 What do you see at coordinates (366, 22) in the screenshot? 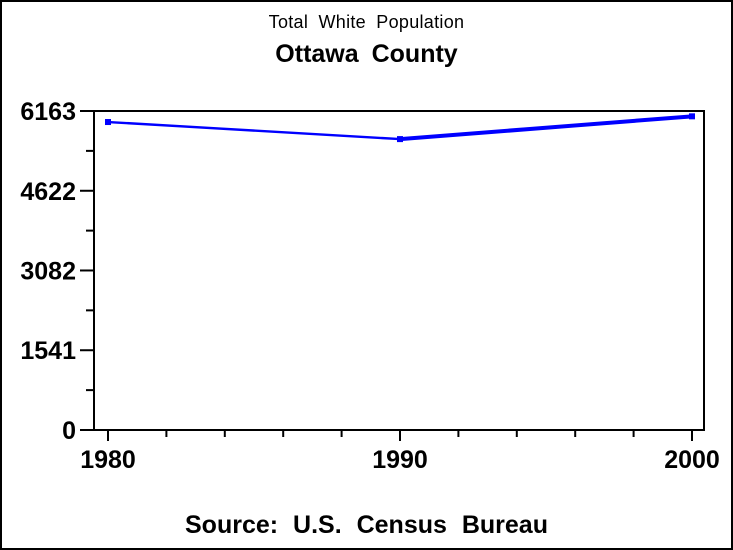
I see `chart-title: Total White Population` at bounding box center [366, 22].